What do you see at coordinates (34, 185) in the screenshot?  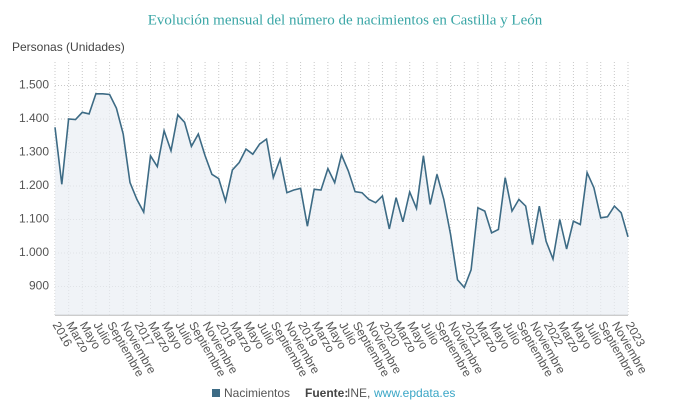 I see `y-tick-label: 1.200` at bounding box center [34, 185].